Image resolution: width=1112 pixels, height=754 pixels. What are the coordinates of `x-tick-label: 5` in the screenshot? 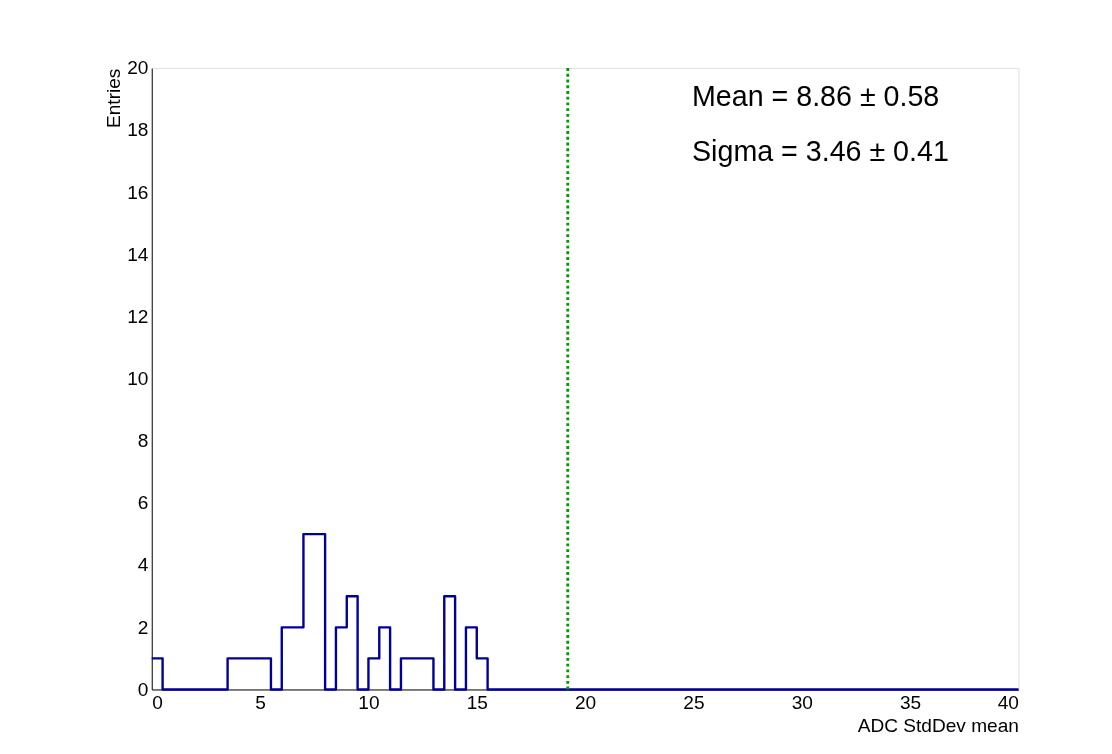 It's located at (260, 703).